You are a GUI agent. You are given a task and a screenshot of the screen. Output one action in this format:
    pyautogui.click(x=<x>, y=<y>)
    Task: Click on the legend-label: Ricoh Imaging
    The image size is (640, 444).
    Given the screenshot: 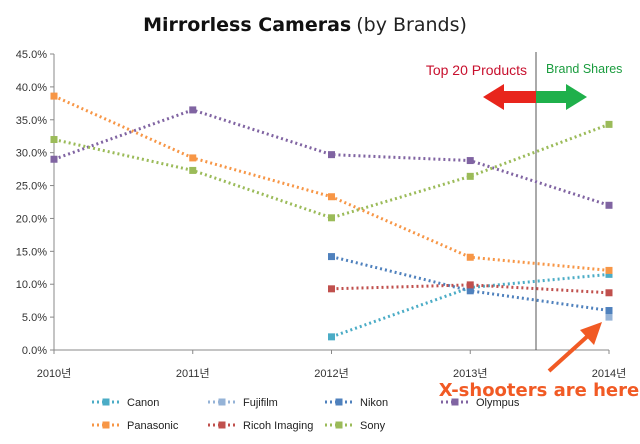 What is the action you would take?
    pyautogui.click(x=278, y=426)
    